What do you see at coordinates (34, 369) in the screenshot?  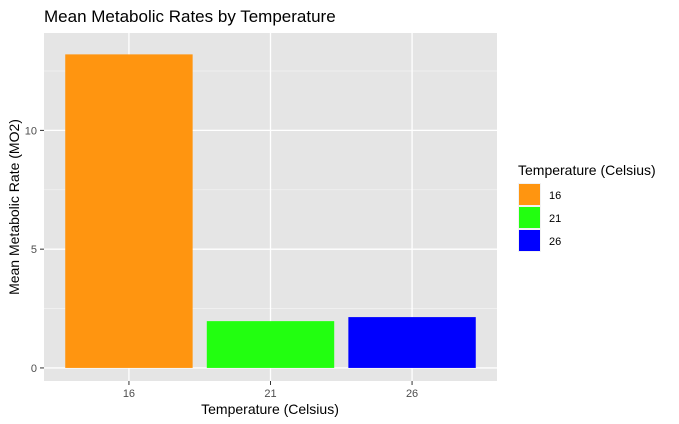 I see `y-tick-label: 0` at bounding box center [34, 369].